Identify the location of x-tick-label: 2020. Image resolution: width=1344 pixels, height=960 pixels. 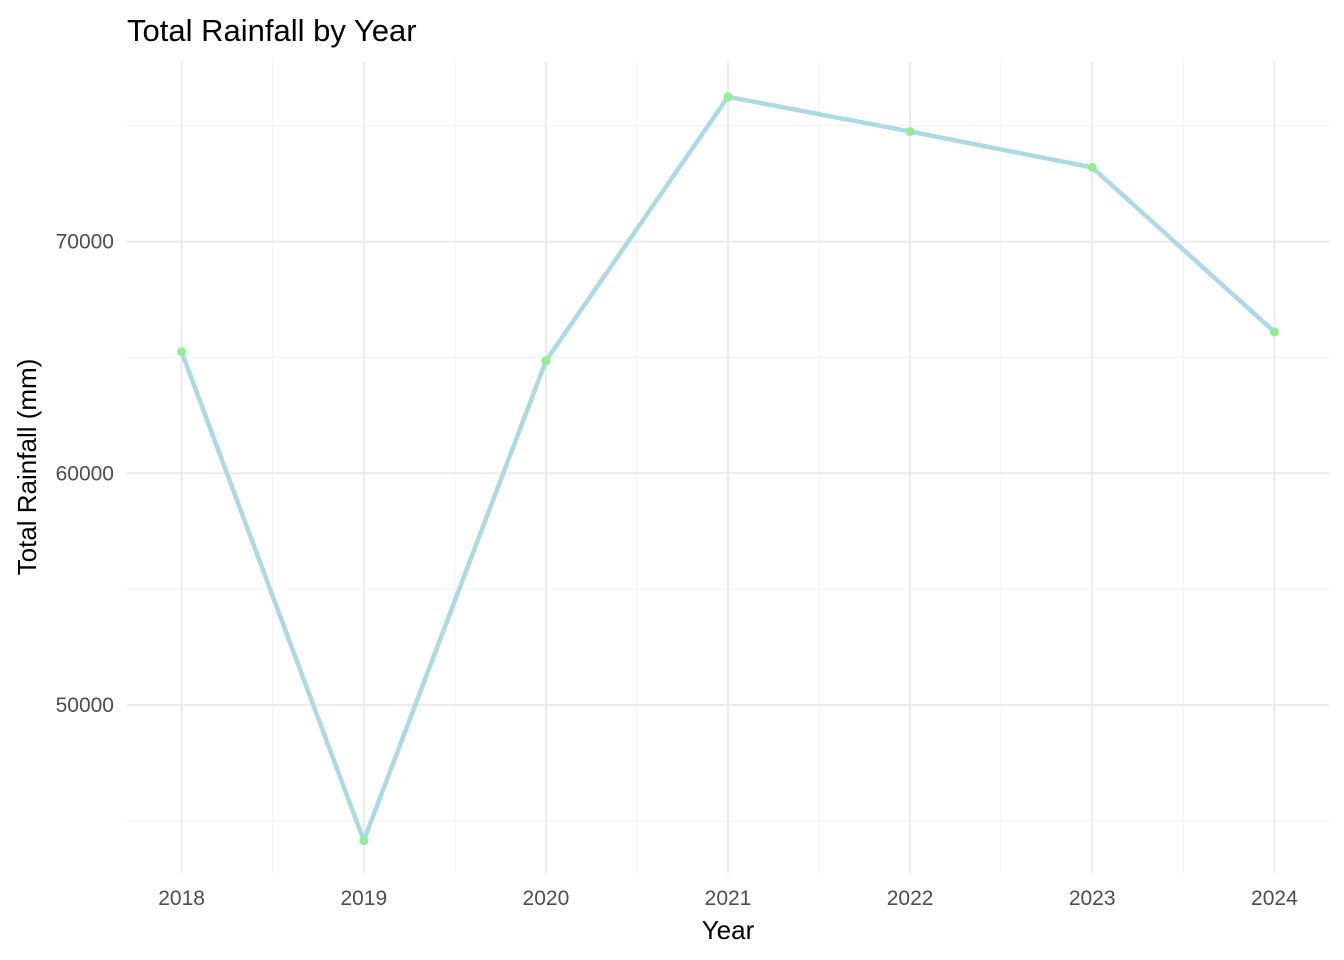
(546, 898).